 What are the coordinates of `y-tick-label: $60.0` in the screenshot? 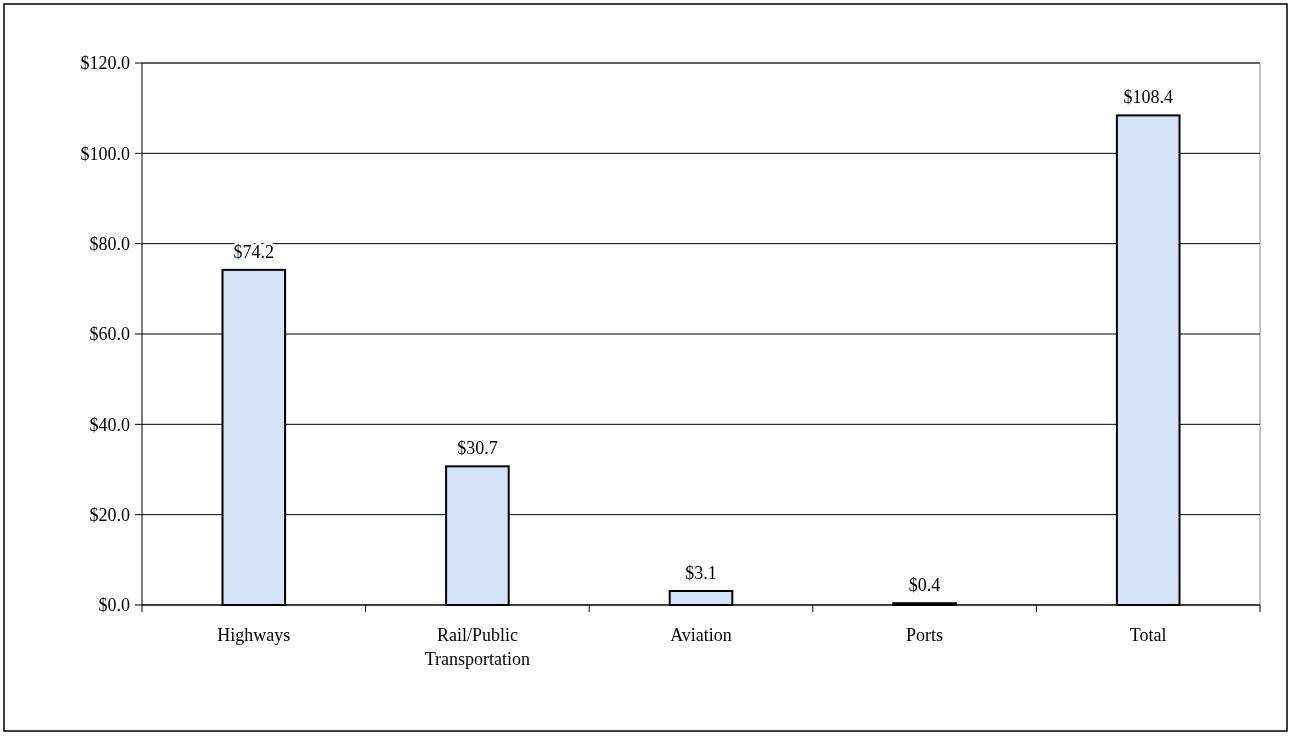 It's located at (109, 334).